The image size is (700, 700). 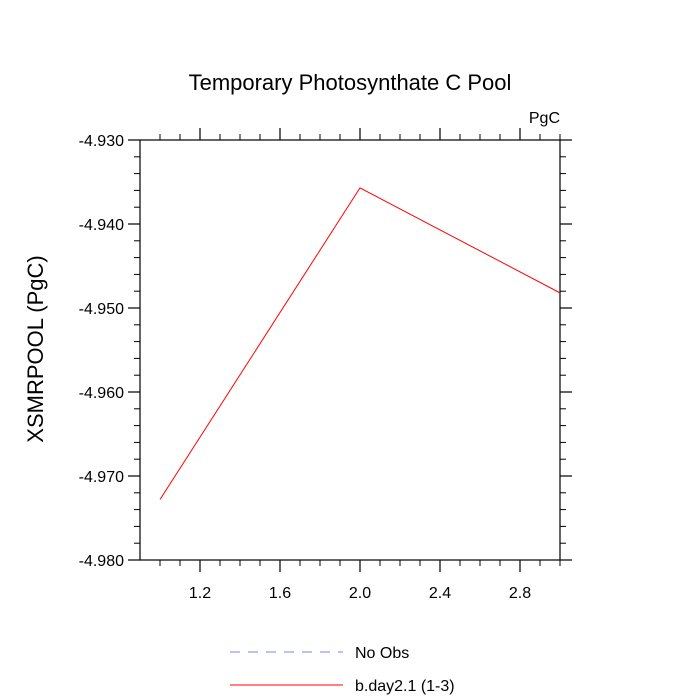 I want to click on x-tick-label: 2.0, so click(x=360, y=593).